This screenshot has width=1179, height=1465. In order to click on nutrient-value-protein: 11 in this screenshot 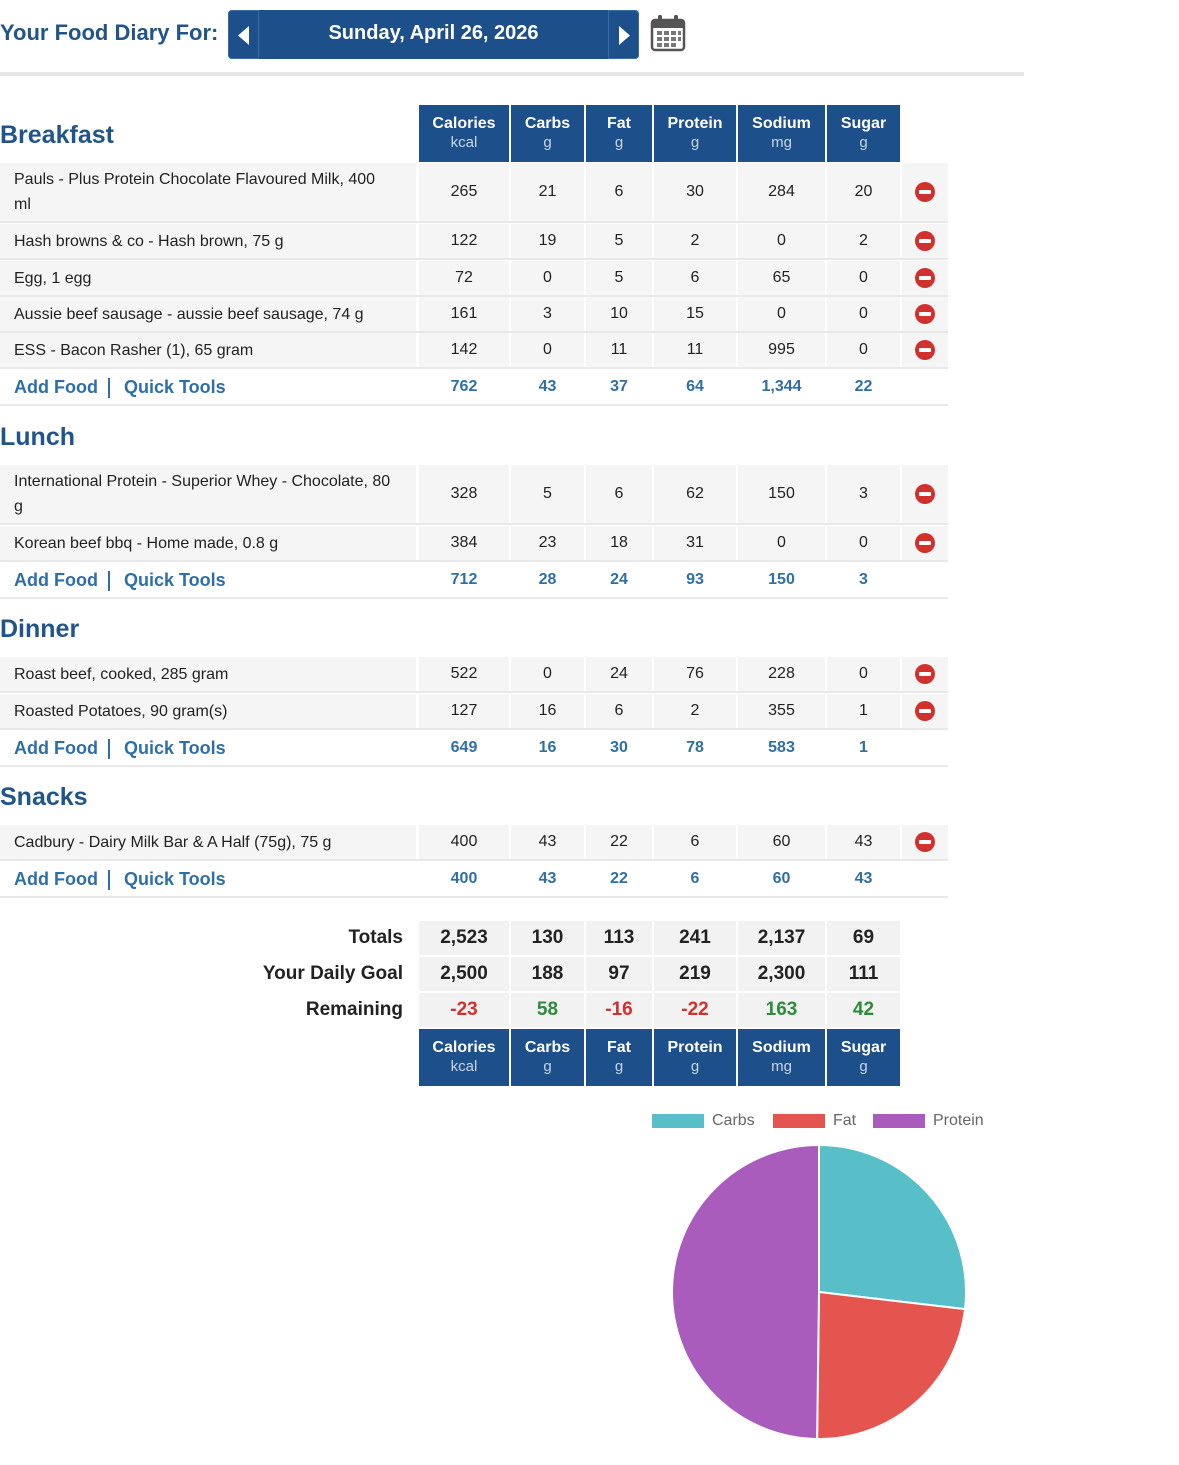, I will do `click(695, 350)`.